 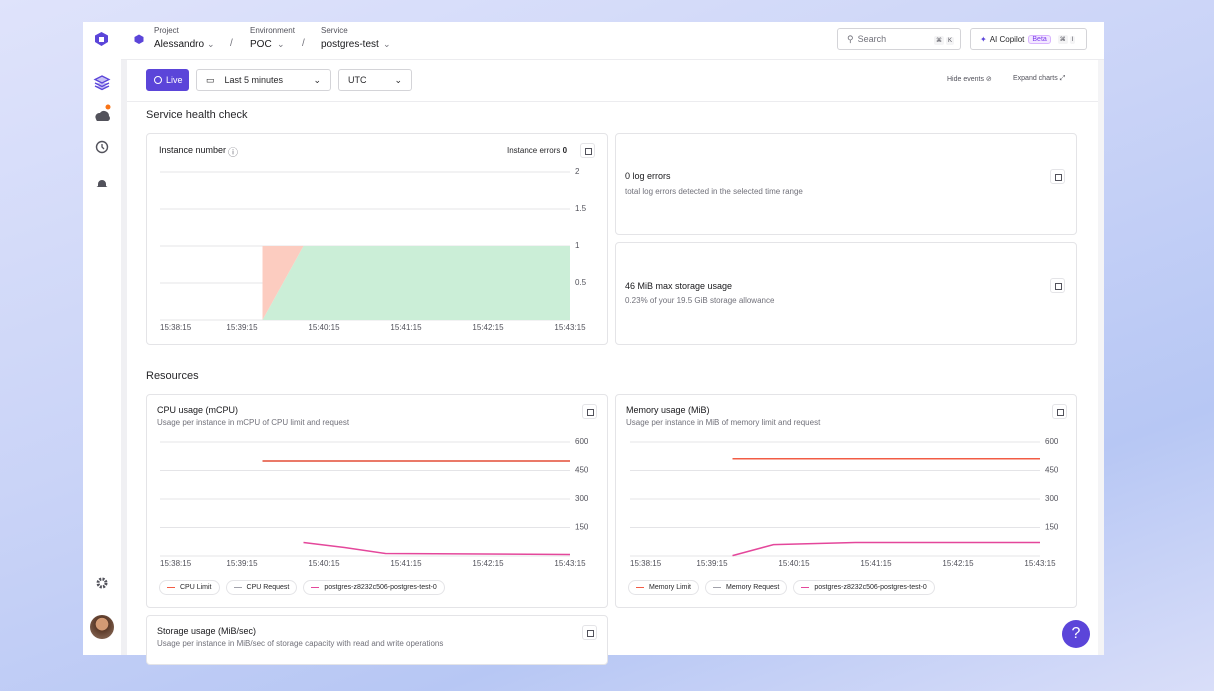 I want to click on header-border, so click(x=612, y=59).